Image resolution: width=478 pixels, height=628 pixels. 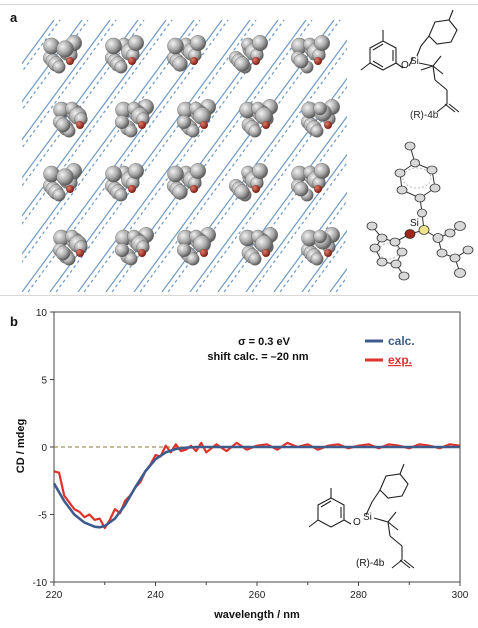 I want to click on ortep-structure: Si, so click(x=420, y=211).